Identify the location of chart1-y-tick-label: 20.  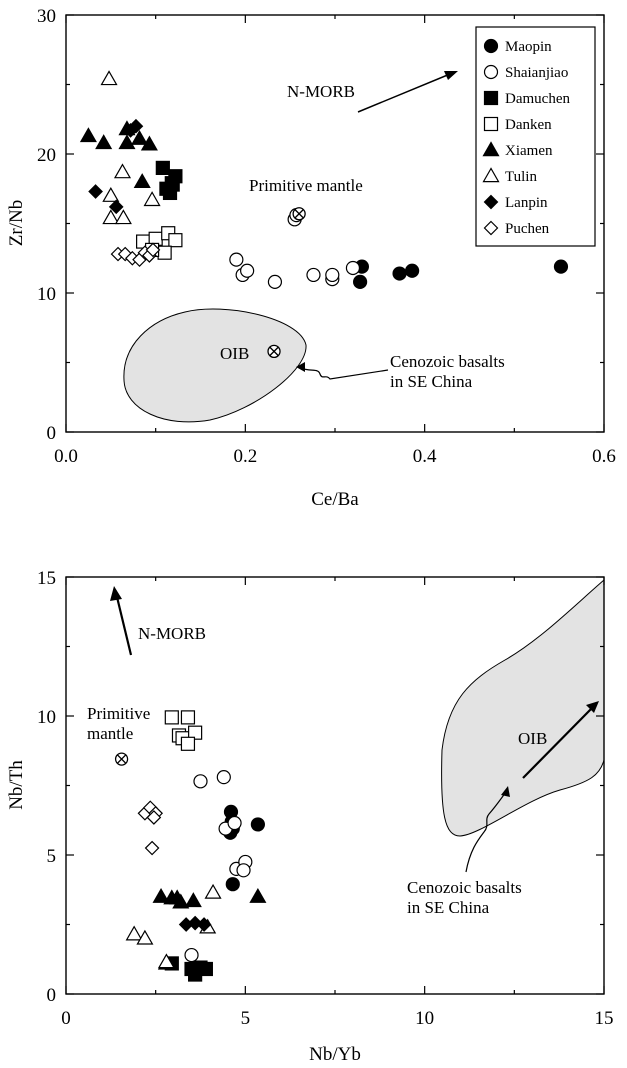
(46, 155).